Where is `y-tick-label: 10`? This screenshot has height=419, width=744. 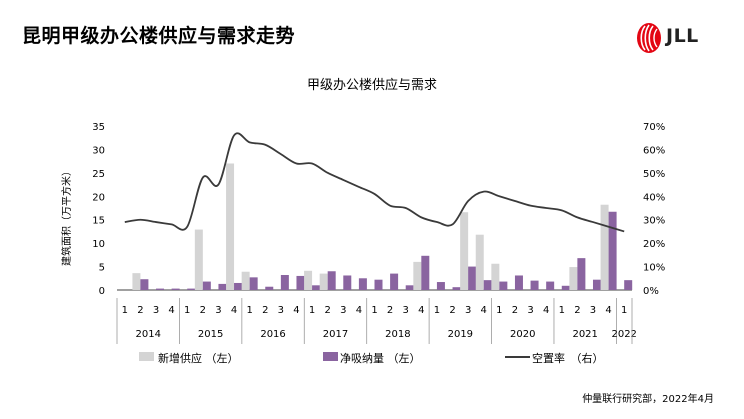
y-tick-label: 10 is located at coordinates (98, 244).